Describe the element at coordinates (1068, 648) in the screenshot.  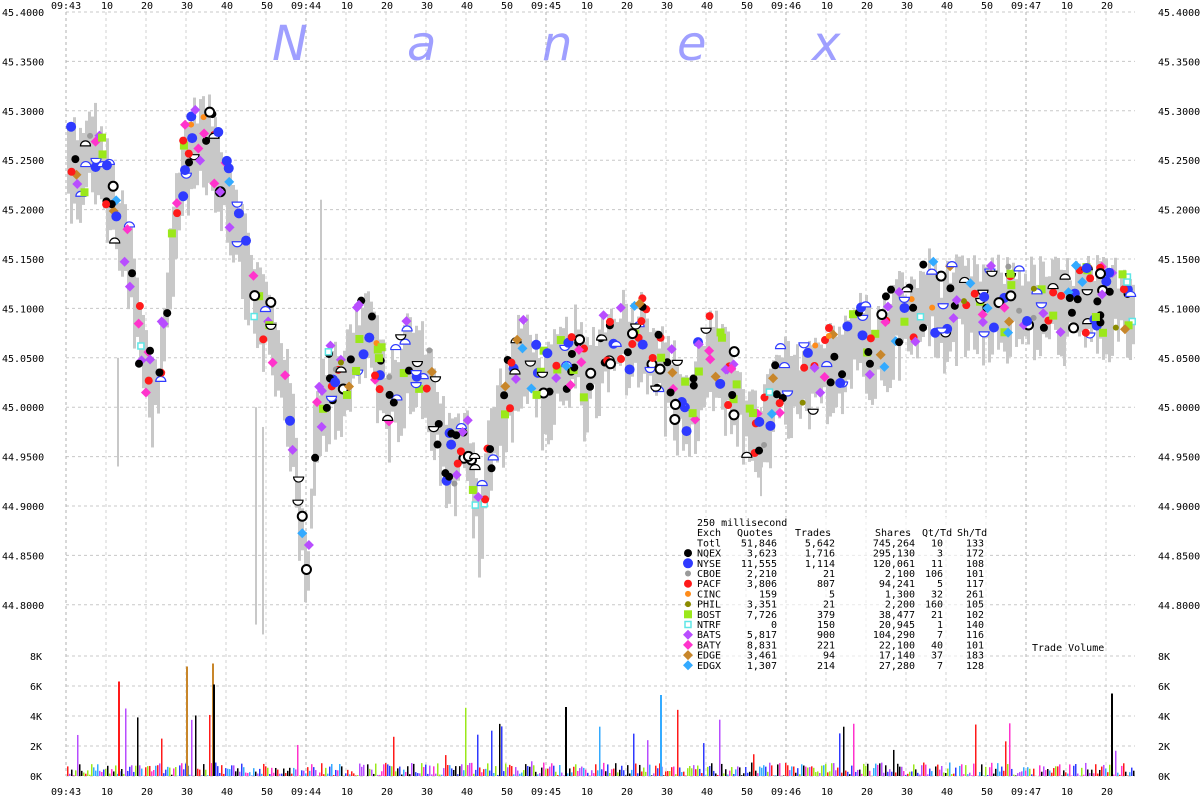
I see `volume-label: Trade Volume` at that location.